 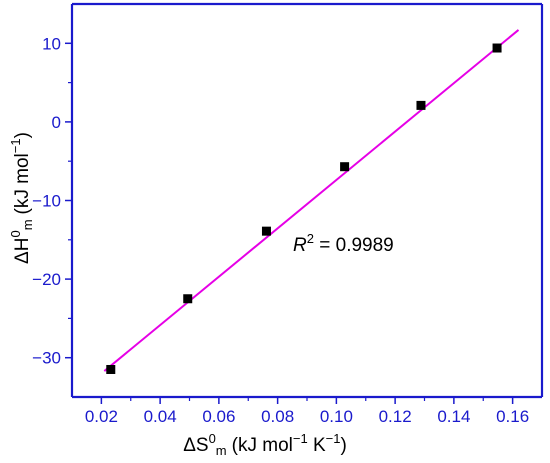 What do you see at coordinates (453, 416) in the screenshot?
I see `x-tick-label: 0.14` at bounding box center [453, 416].